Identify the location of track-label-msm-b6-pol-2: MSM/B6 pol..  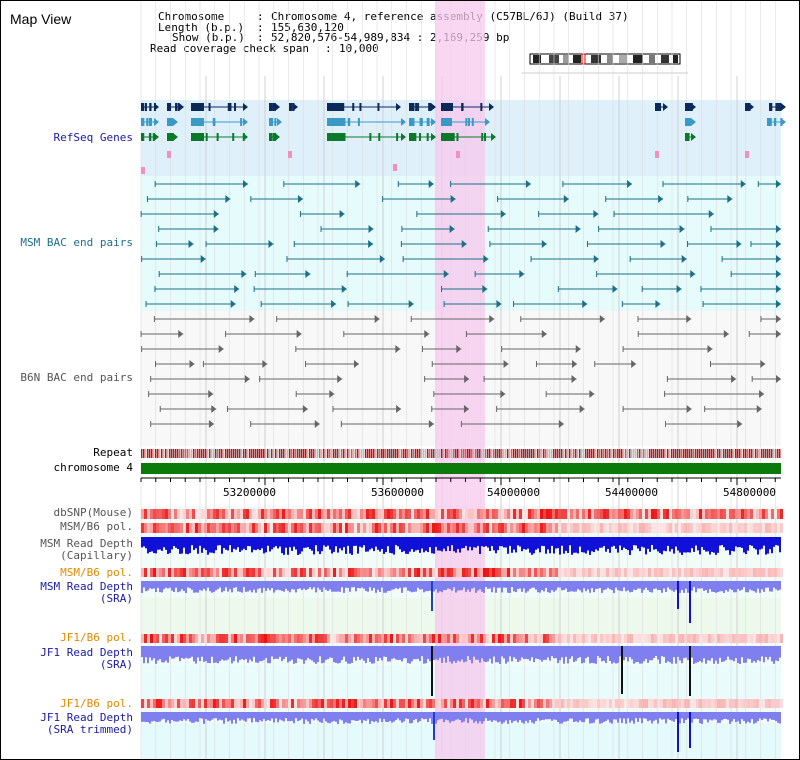
(96, 572).